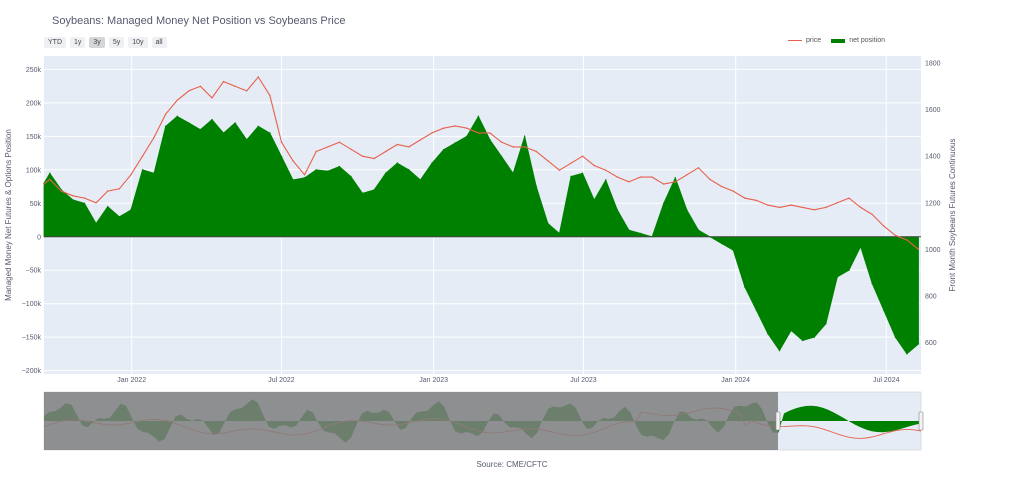 This screenshot has height=495, width=1024. Describe the element at coordinates (411, 421) in the screenshot. I see `range-slider-mask` at that location.